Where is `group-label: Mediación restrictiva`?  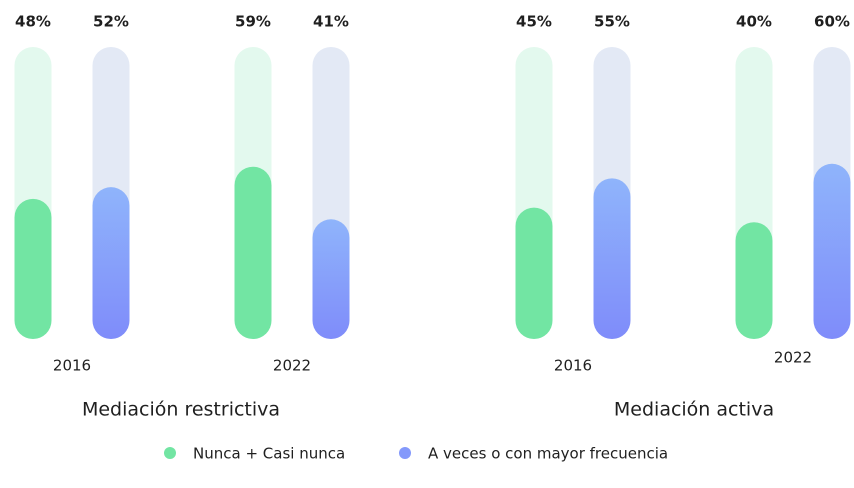
group-label: Mediación restrictiva is located at coordinates (181, 410).